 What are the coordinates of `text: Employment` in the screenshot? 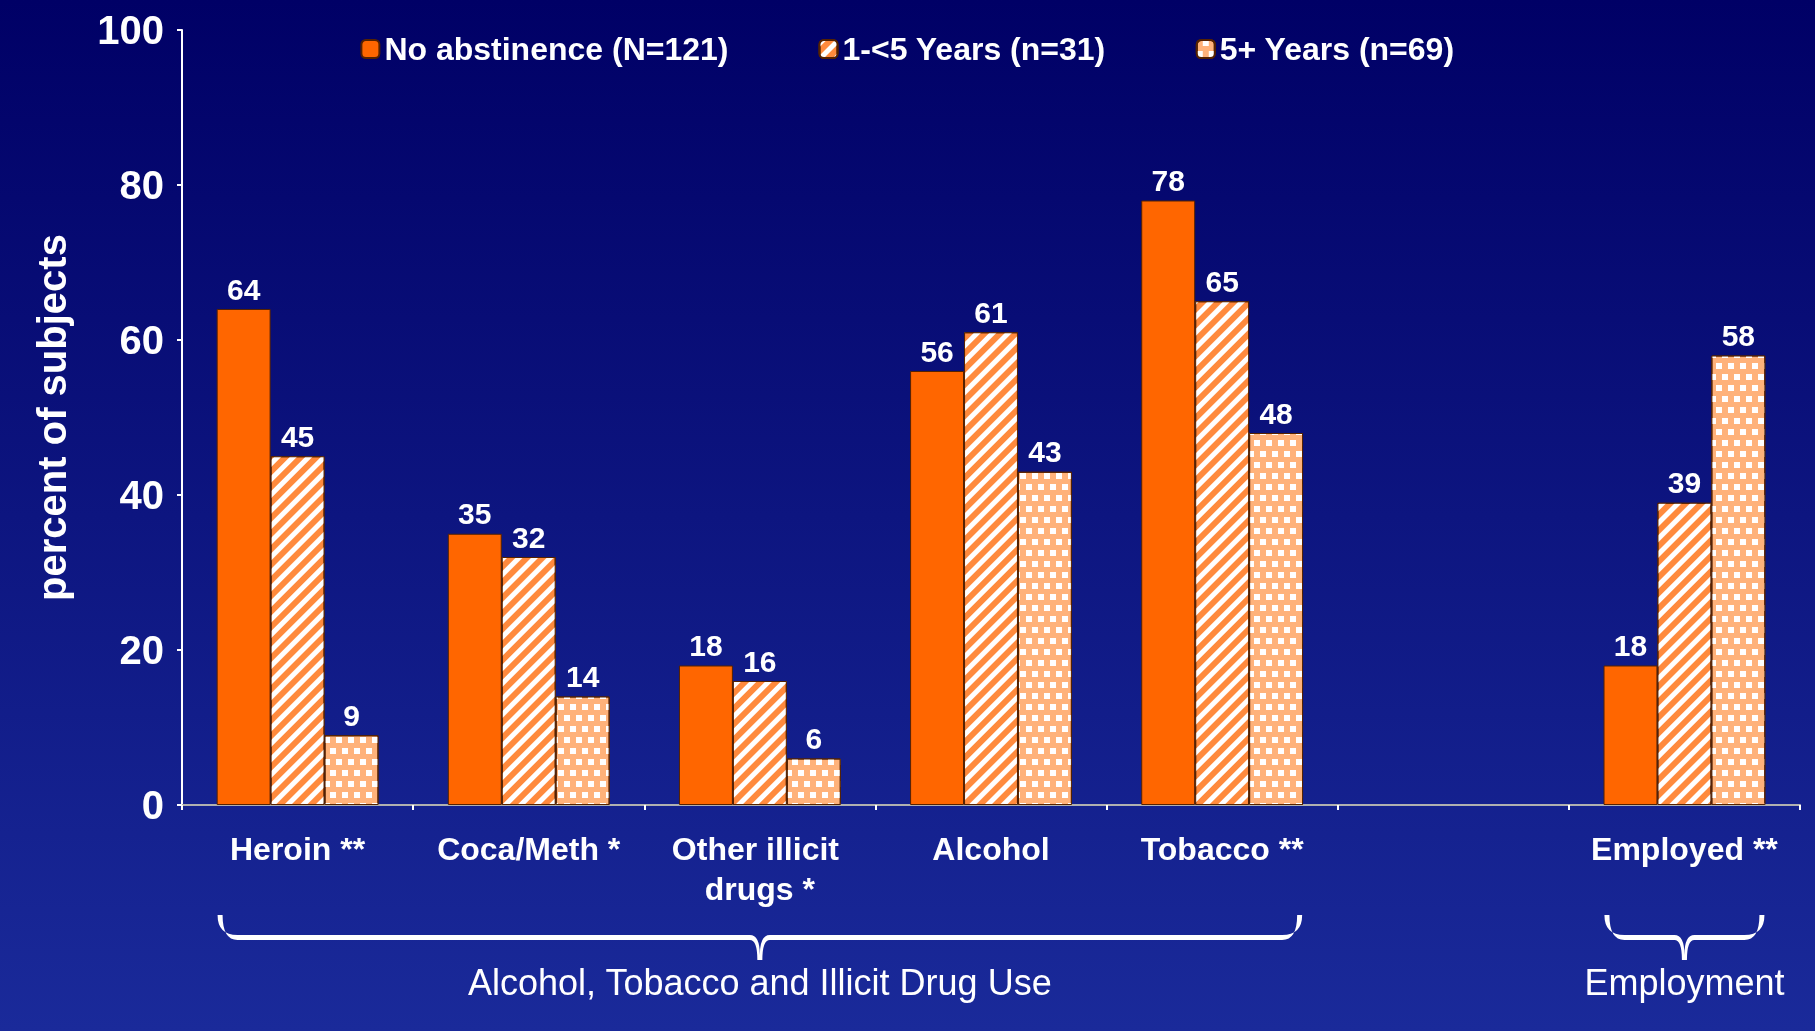 It's located at (1684, 982).